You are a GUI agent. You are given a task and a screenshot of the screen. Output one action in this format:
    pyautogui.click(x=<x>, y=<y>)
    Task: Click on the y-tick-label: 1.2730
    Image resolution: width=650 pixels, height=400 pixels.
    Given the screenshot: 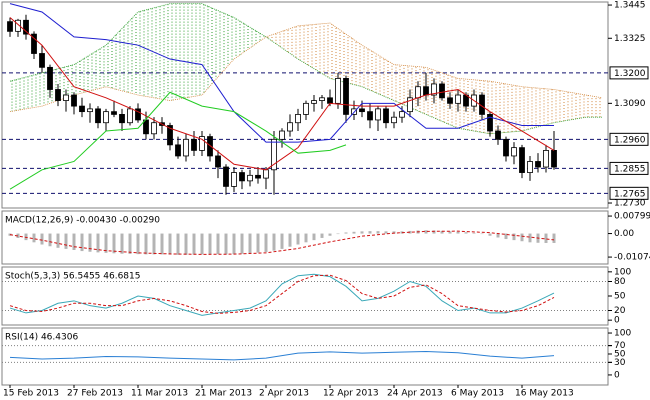 What is the action you would take?
    pyautogui.click(x=630, y=204)
    